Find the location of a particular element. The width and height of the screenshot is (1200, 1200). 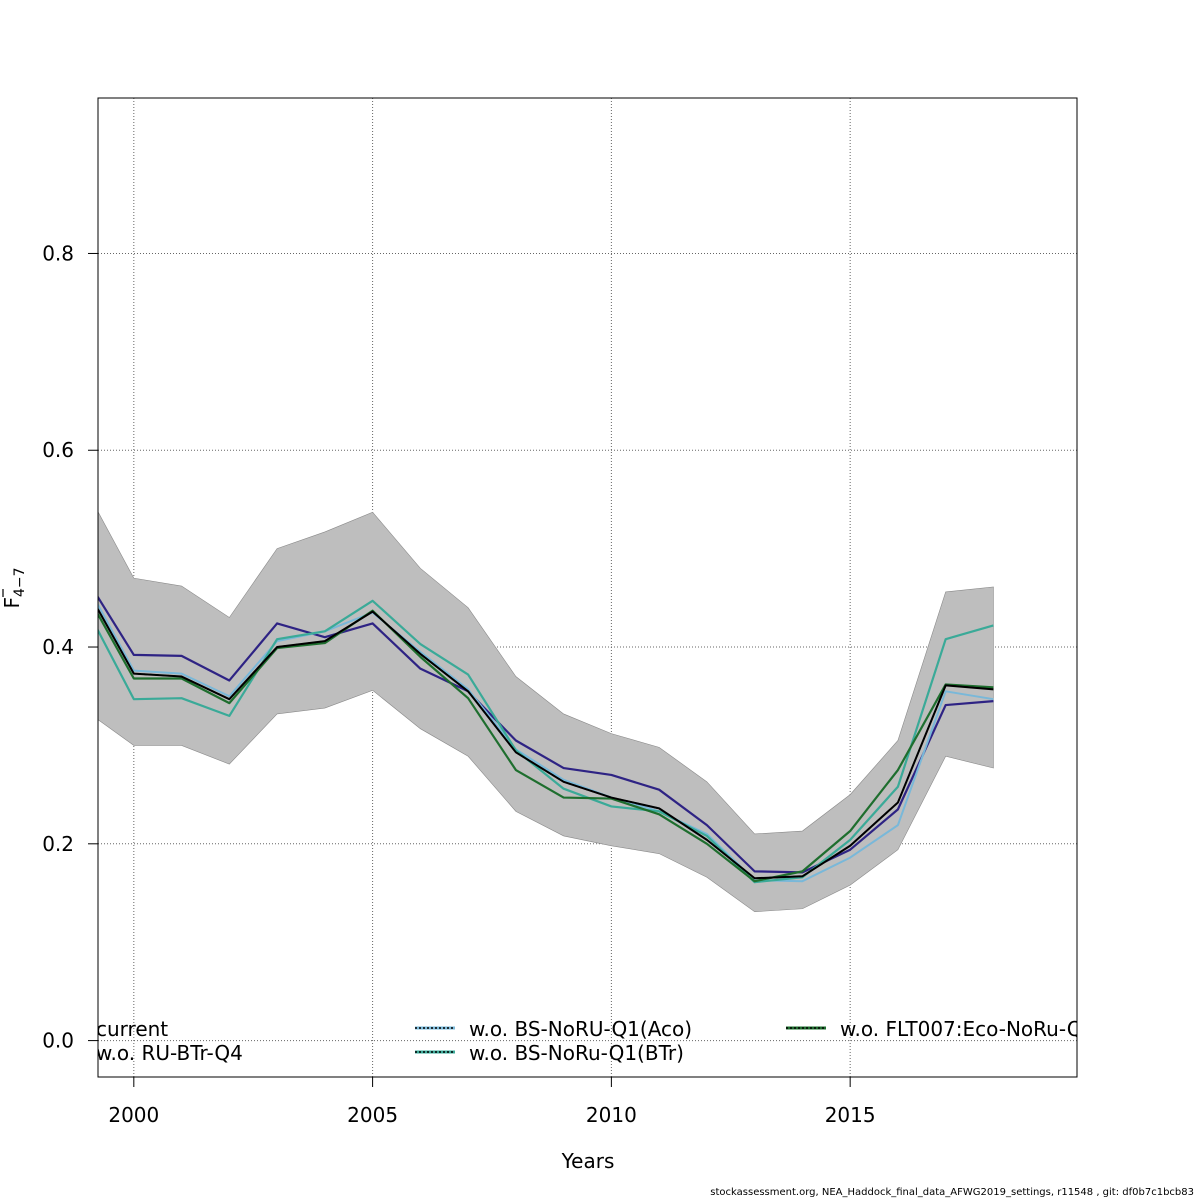

y-axis-title: F4−7 is located at coordinates (14, 587).